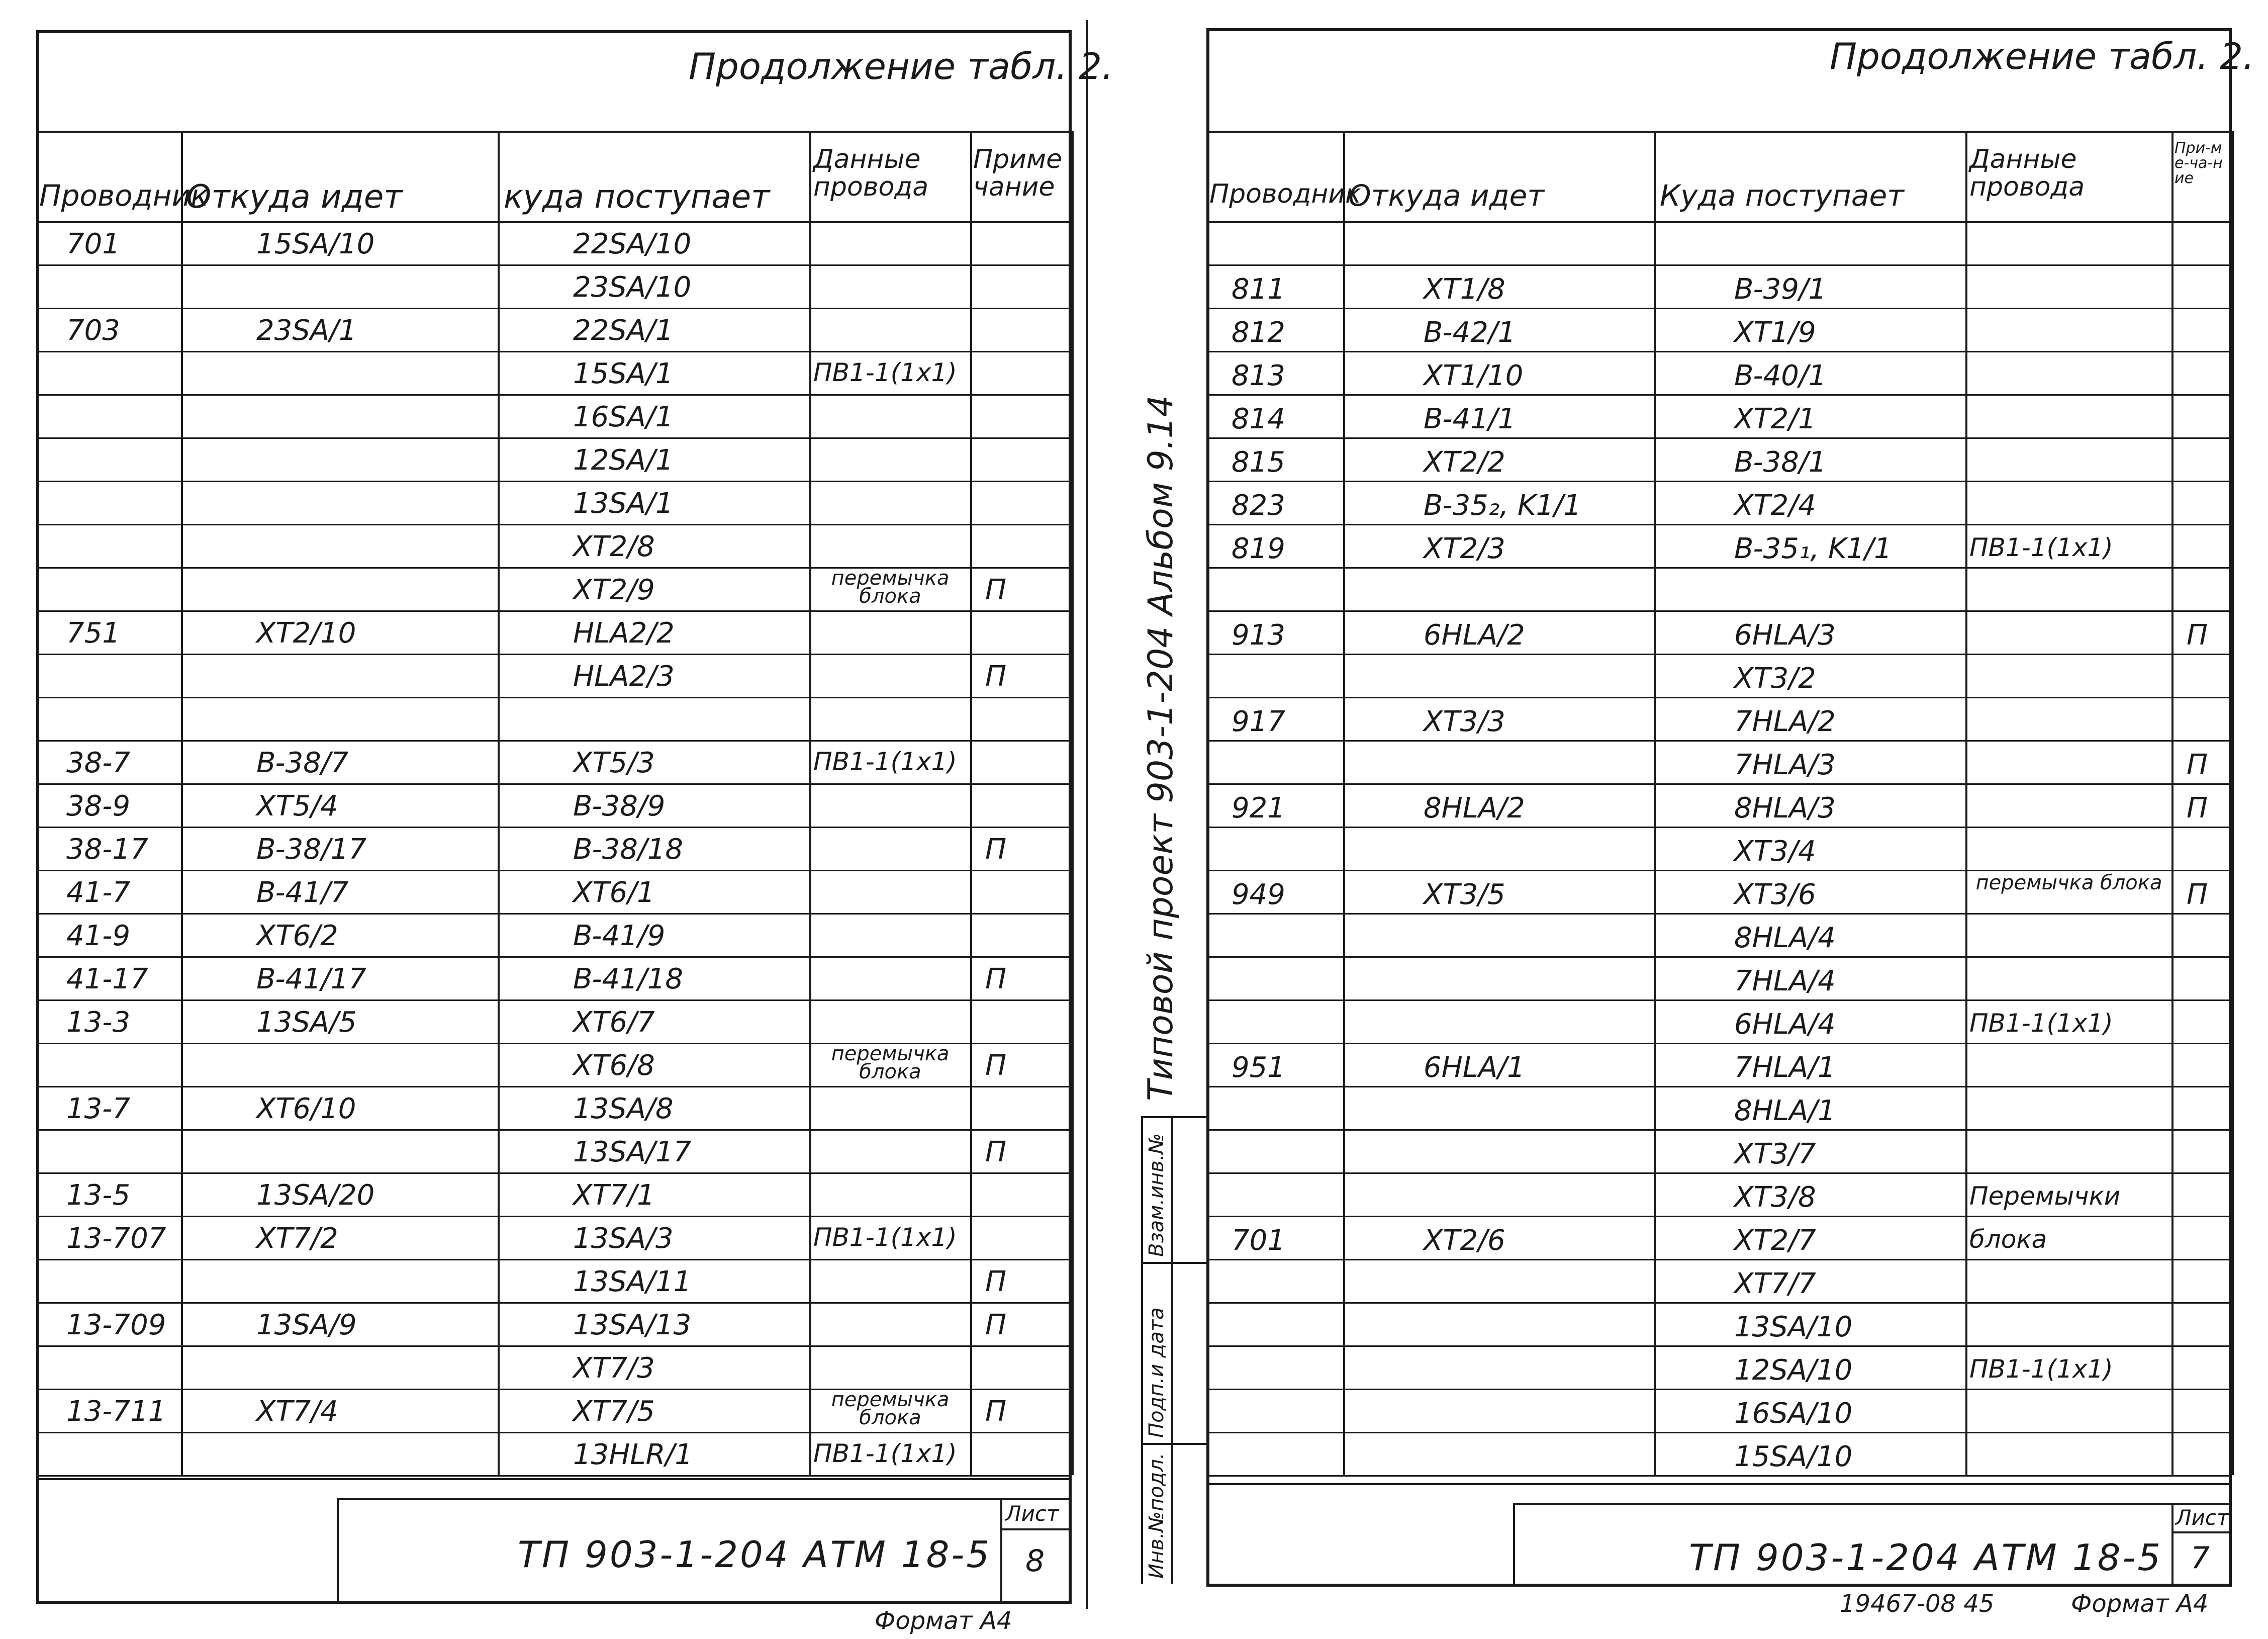 The image size is (2268, 1639). Describe the element at coordinates (306, 1325) in the screenshot. I see `from-cell: 13SA/9` at that location.